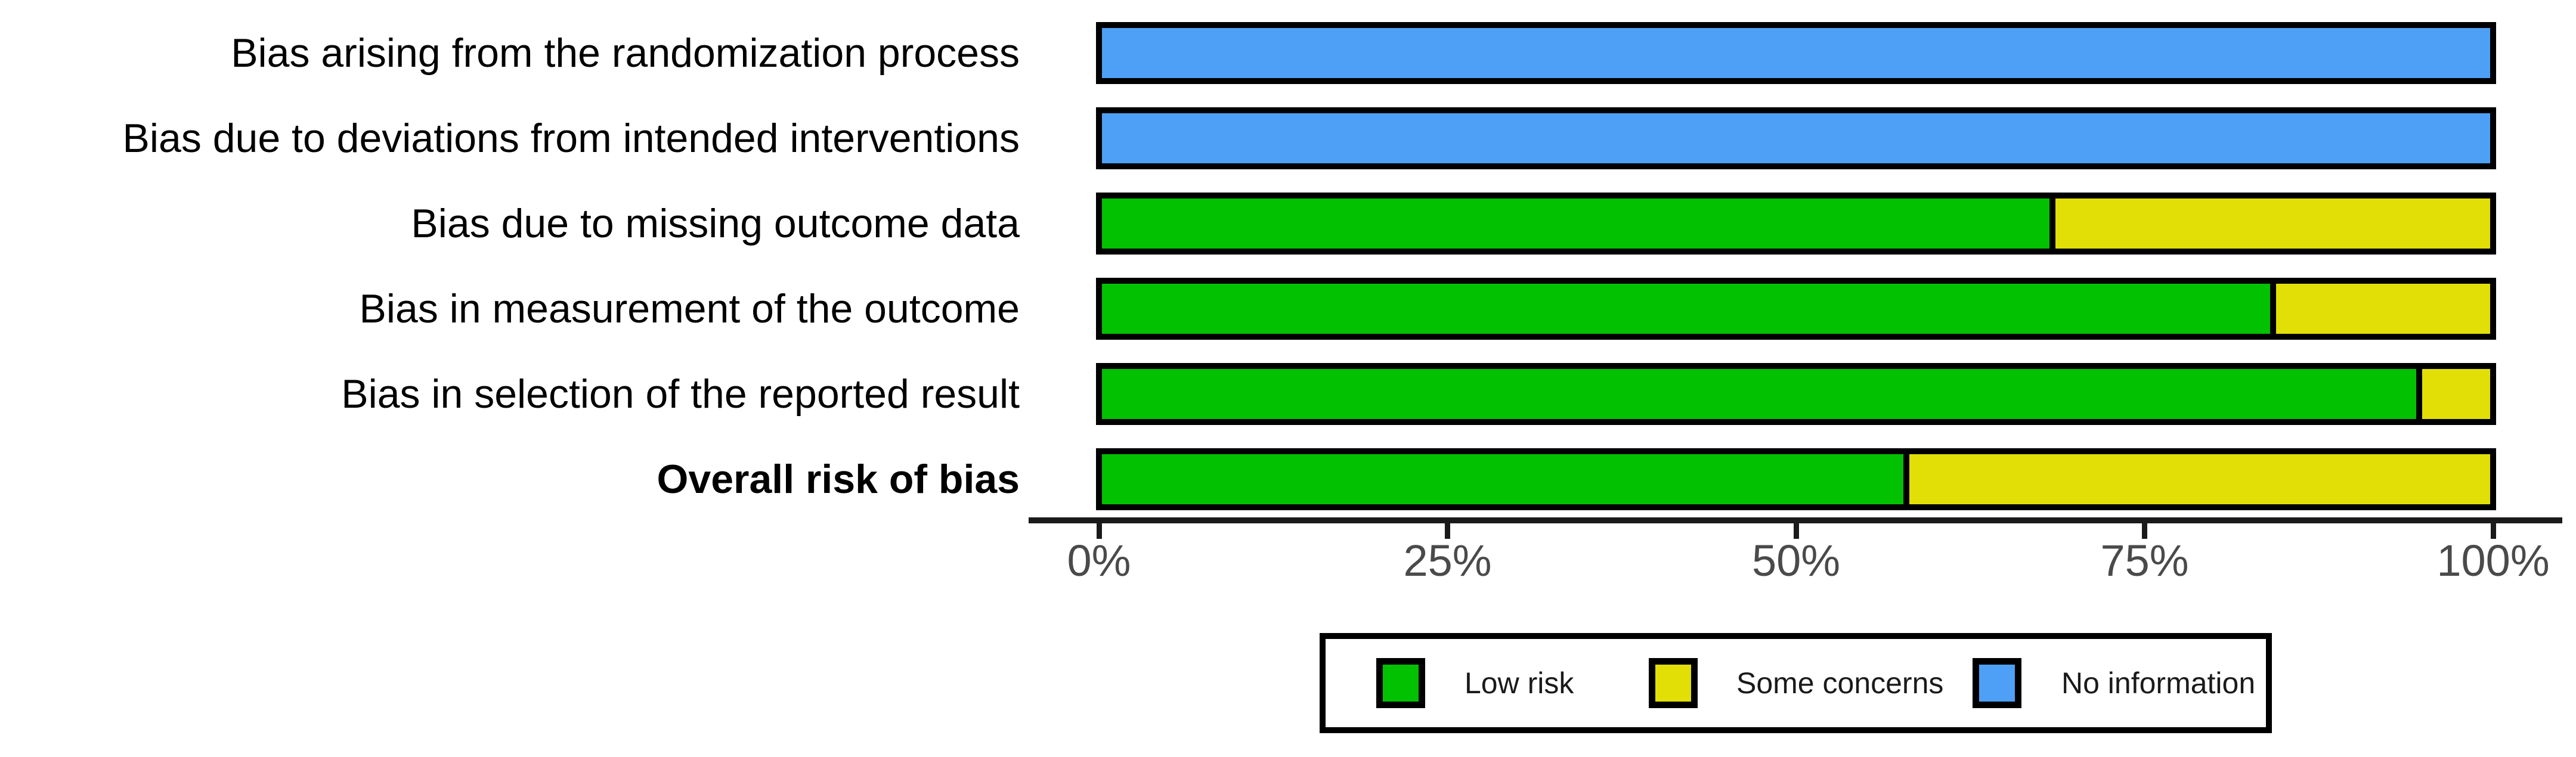 Image resolution: width=2576 pixels, height=757 pixels. What do you see at coordinates (1099, 560) in the screenshot?
I see `x-axis-tick-label: 0%` at bounding box center [1099, 560].